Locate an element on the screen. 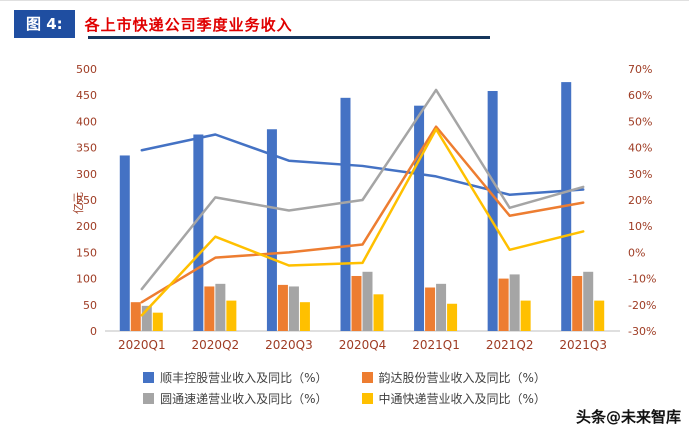 The height and width of the screenshot is (429, 689). bar-圆通速递营业收入-2020Q3 is located at coordinates (293, 308).